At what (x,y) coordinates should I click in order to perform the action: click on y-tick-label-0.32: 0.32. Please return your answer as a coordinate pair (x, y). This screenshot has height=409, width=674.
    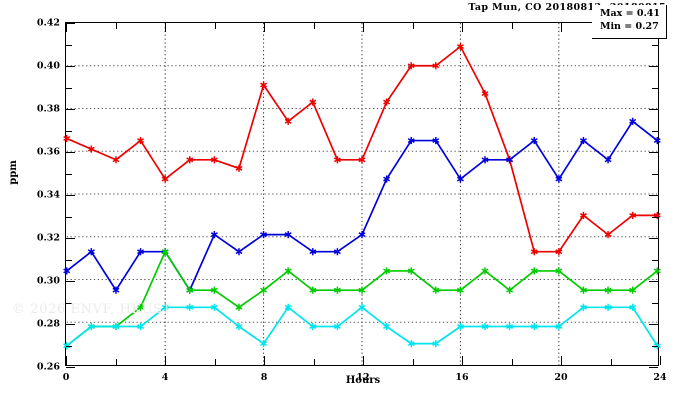
    Looking at the image, I should click on (48, 238).